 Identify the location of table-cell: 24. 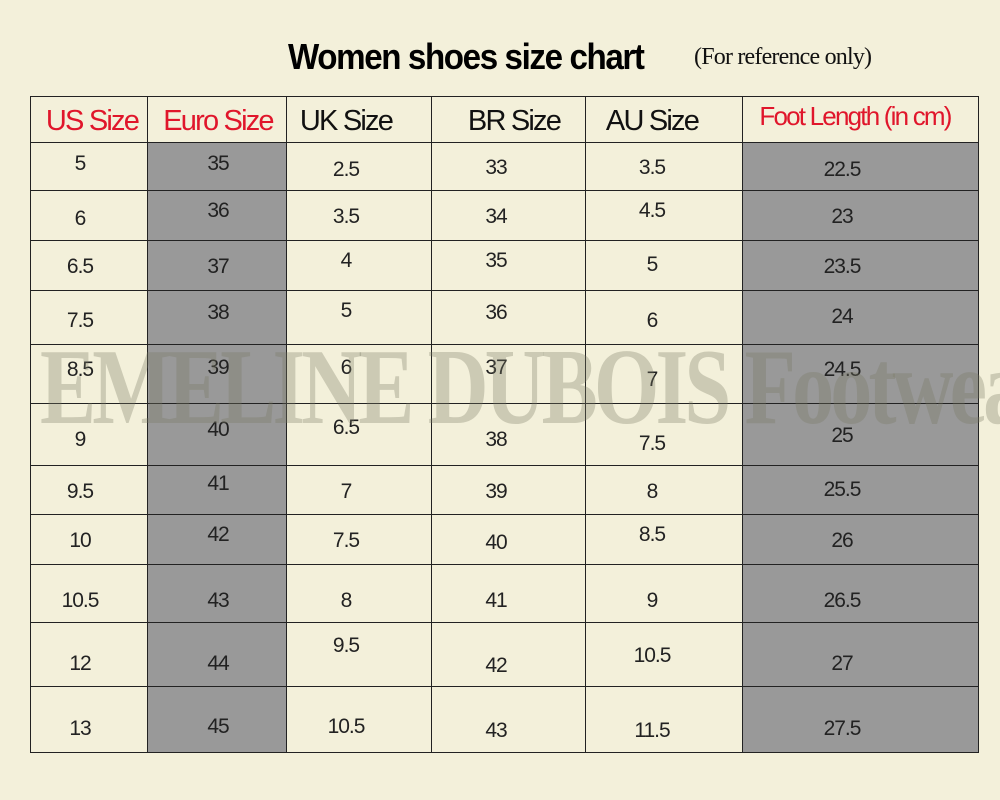
(842, 316).